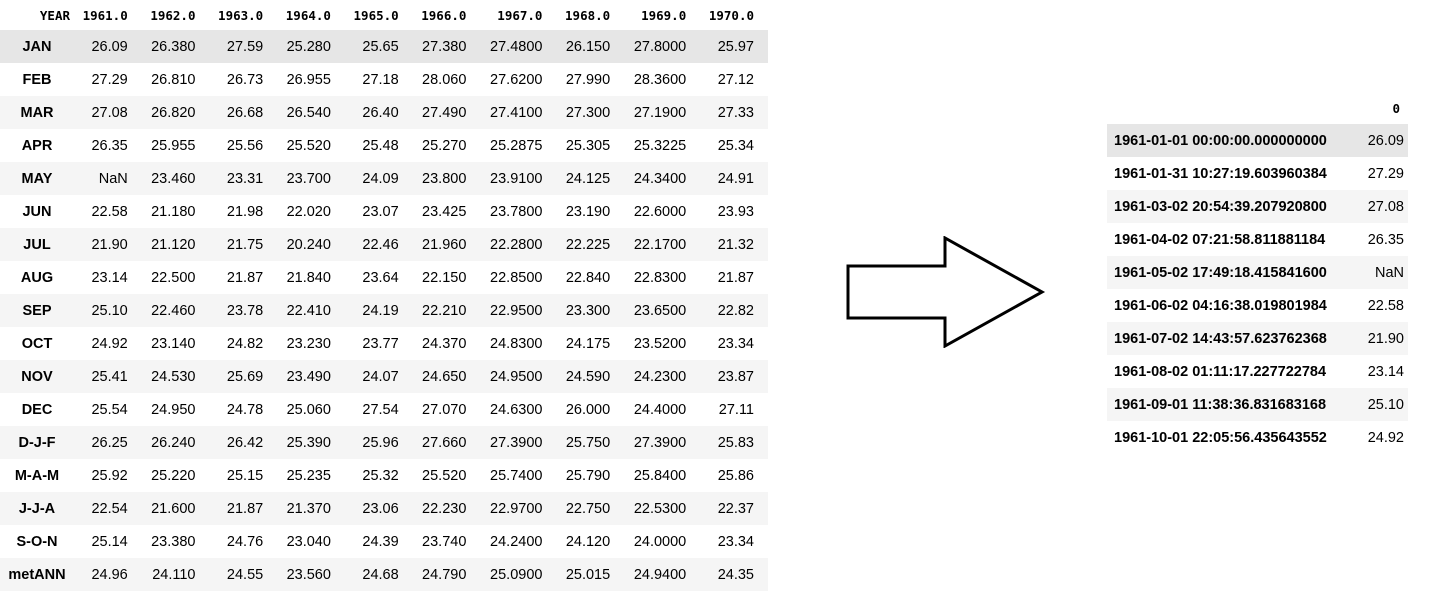 The width and height of the screenshot is (1430, 611). I want to click on table-cell: 25.305, so click(588, 145).